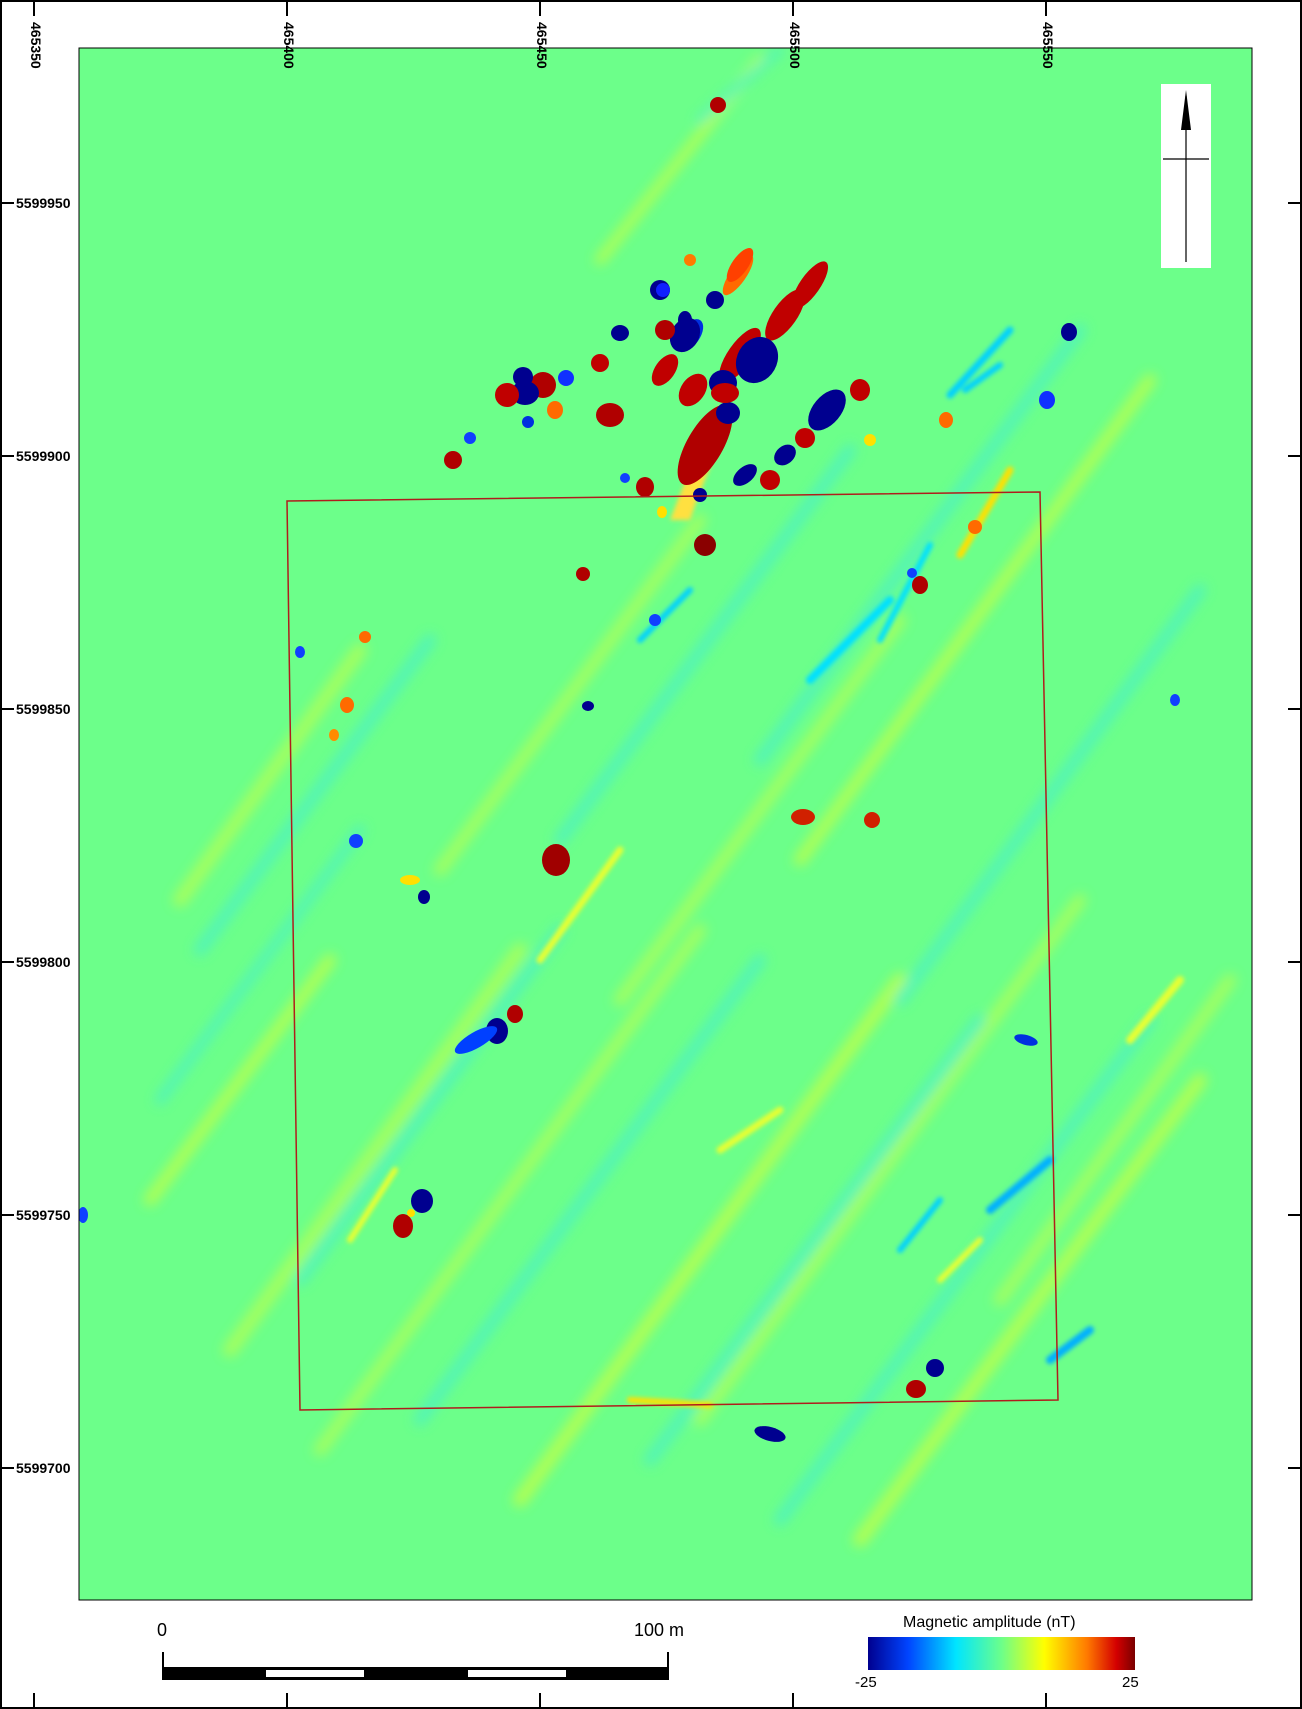 The height and width of the screenshot is (1709, 1302). I want to click on x-tick-label: 465400, so click(289, 45).